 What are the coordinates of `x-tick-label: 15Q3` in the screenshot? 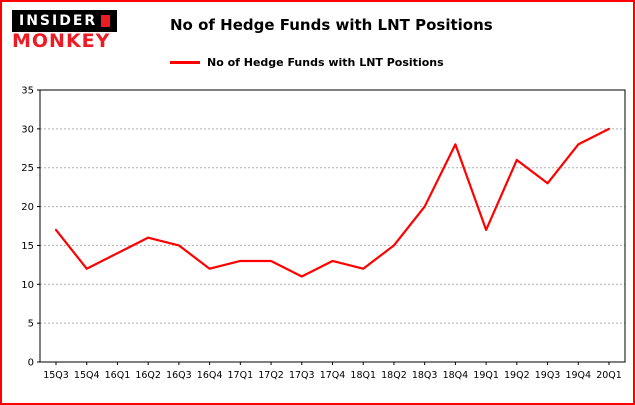 It's located at (56, 375).